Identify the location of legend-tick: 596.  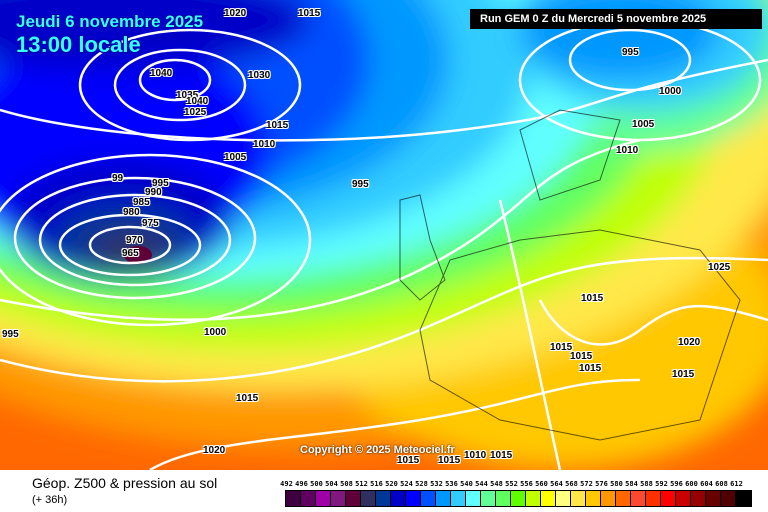
(676, 484).